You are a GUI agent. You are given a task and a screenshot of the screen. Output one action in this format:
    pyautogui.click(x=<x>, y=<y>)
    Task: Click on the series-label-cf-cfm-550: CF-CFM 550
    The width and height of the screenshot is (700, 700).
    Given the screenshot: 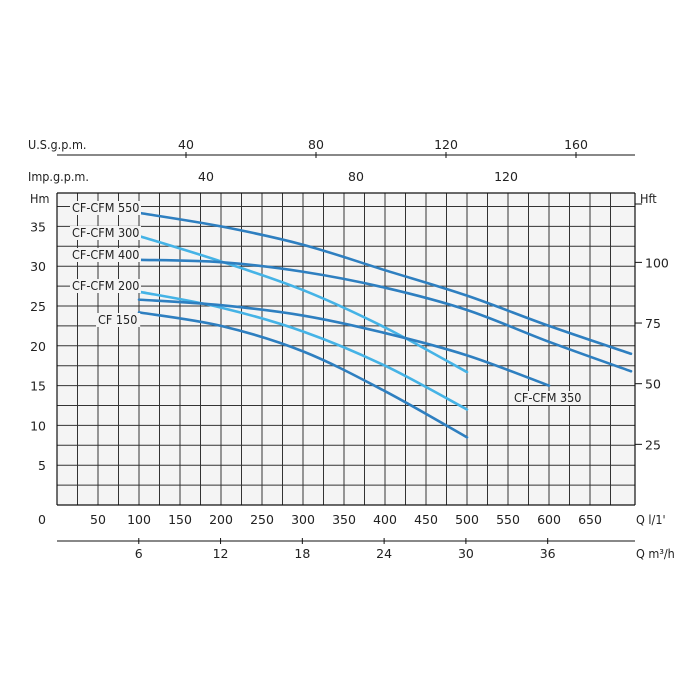 What is the action you would take?
    pyautogui.click(x=105, y=207)
    